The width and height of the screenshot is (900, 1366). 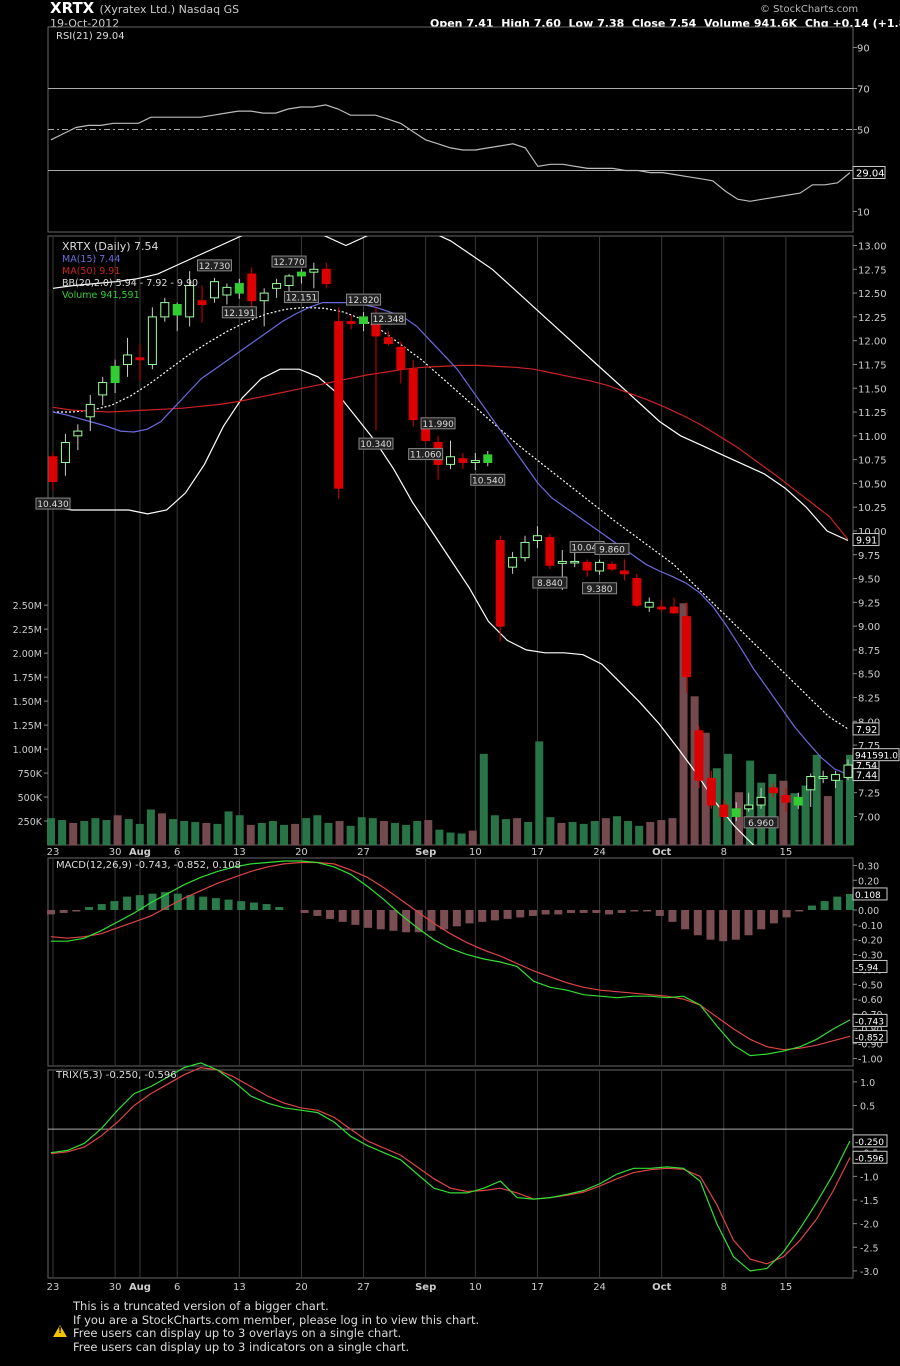 I want to click on volume-tick-label: 1.75M, so click(x=27, y=678).